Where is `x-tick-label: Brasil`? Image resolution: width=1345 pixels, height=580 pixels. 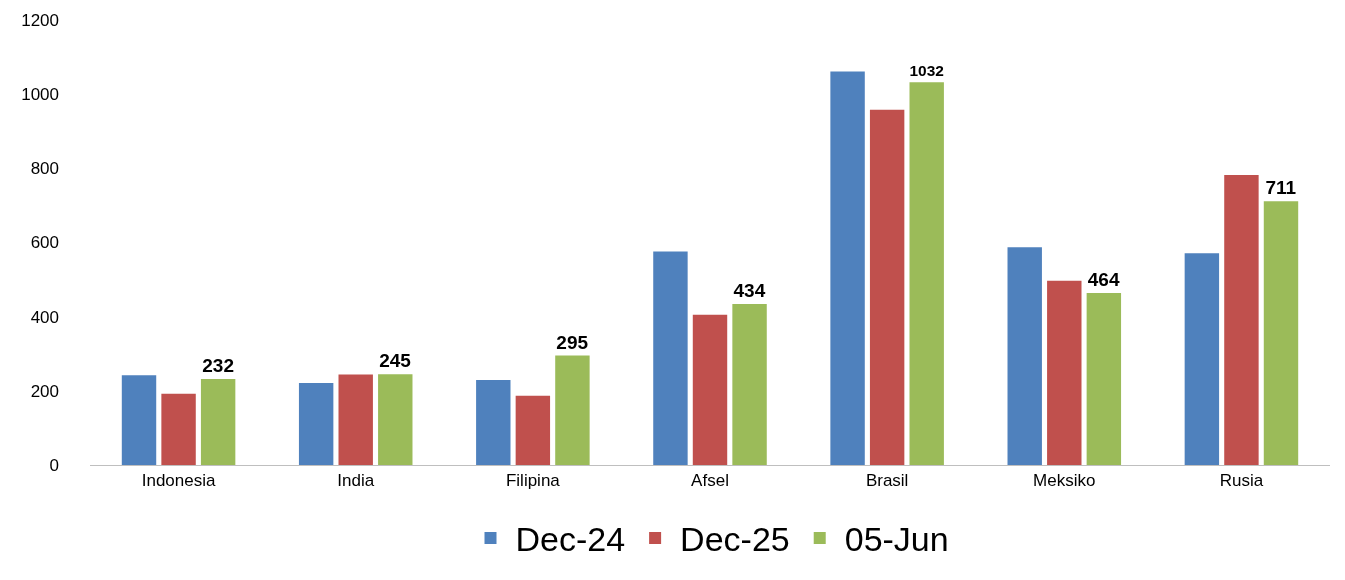
x-tick-label: Brasil is located at coordinates (887, 481).